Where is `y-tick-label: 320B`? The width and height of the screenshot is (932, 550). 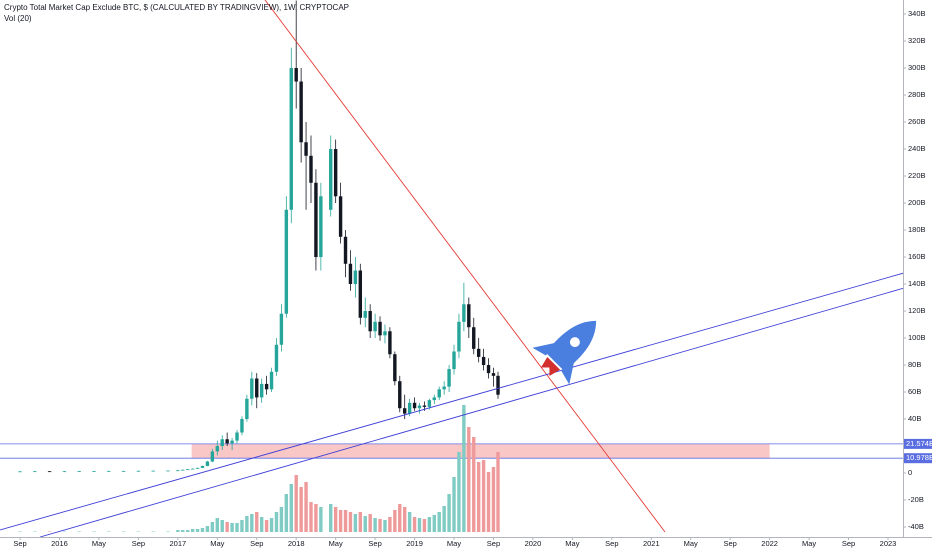 y-tick-label: 320B is located at coordinates (917, 40).